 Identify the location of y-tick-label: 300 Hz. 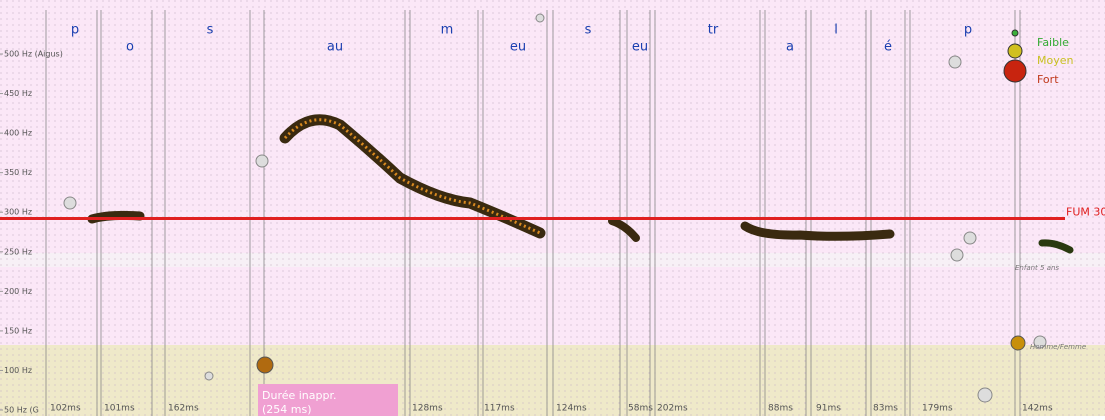
(18, 212).